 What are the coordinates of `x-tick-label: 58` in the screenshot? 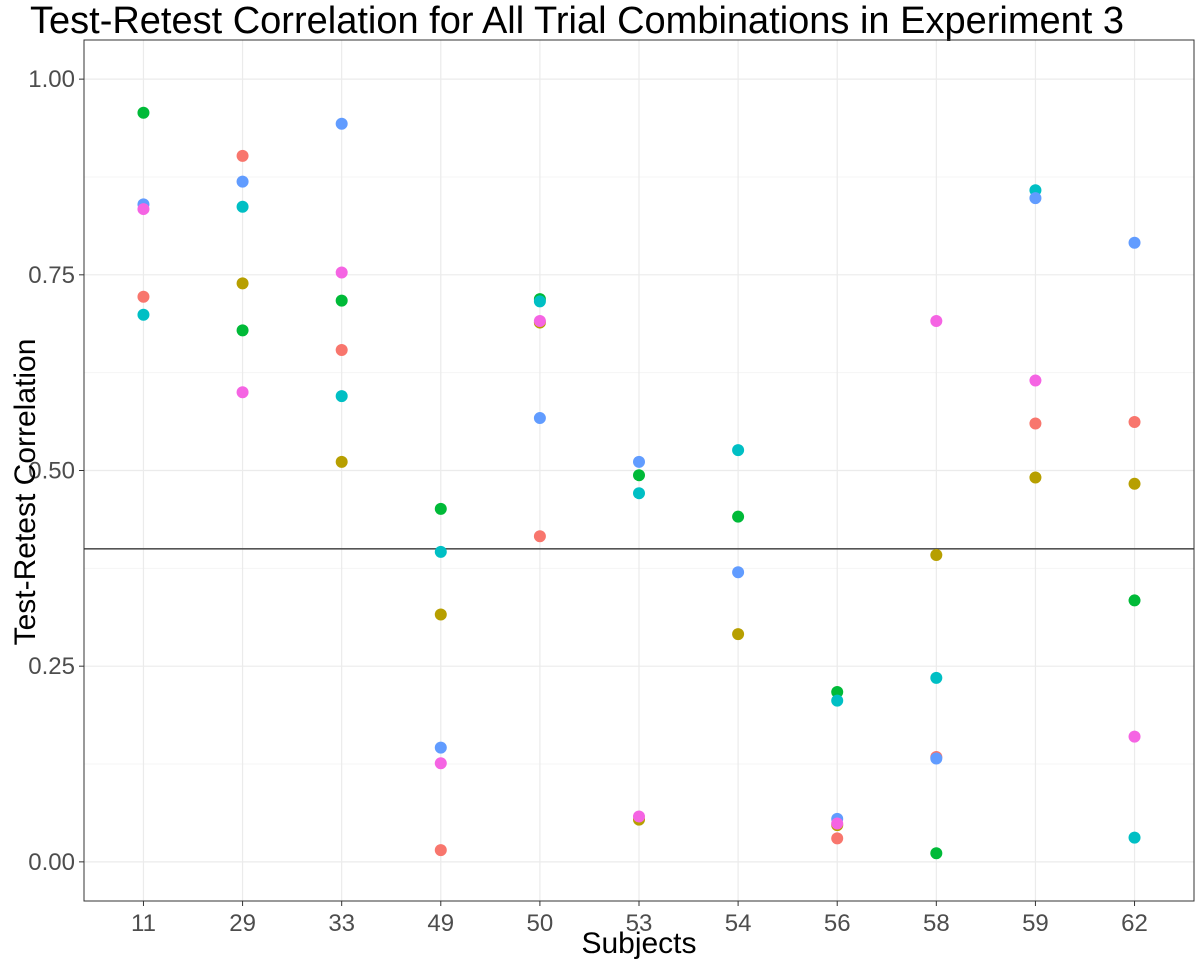 It's located at (936, 923).